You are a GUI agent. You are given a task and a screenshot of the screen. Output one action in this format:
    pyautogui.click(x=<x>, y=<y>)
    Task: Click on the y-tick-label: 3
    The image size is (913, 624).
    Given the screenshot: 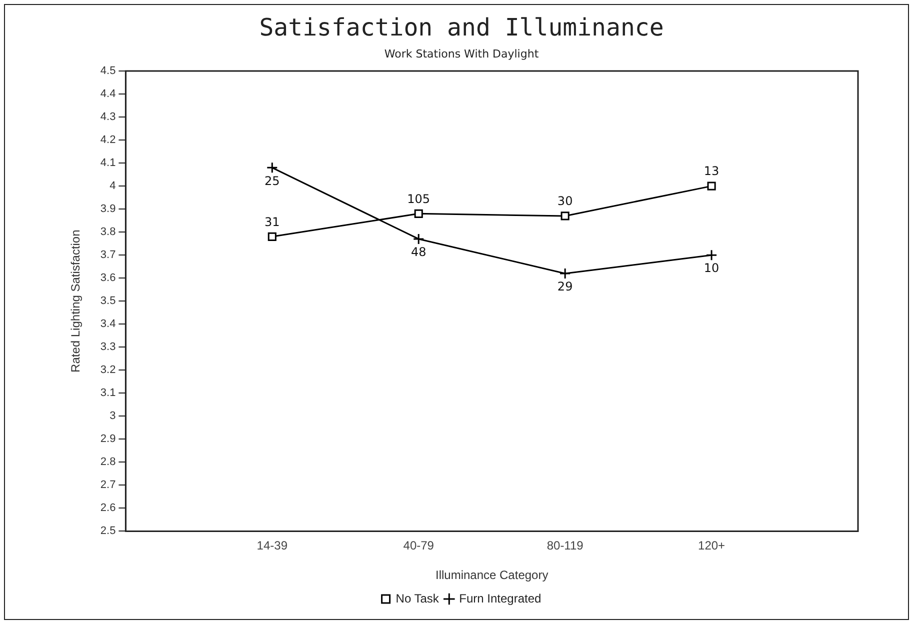 What is the action you would take?
    pyautogui.click(x=113, y=416)
    